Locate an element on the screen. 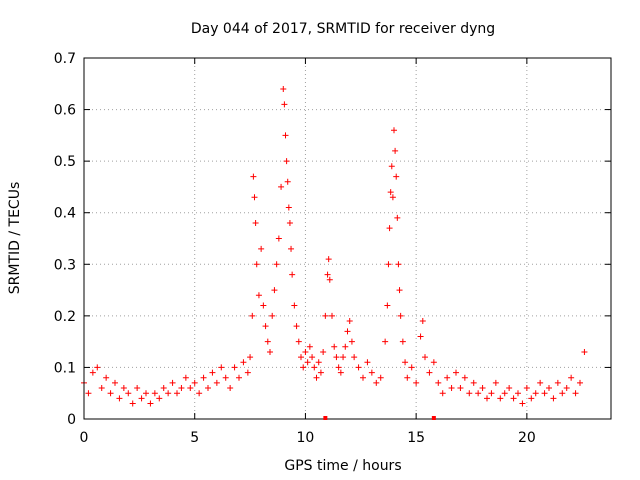 This screenshot has height=480, width=640. x-tick-label: 5 is located at coordinates (194, 438).